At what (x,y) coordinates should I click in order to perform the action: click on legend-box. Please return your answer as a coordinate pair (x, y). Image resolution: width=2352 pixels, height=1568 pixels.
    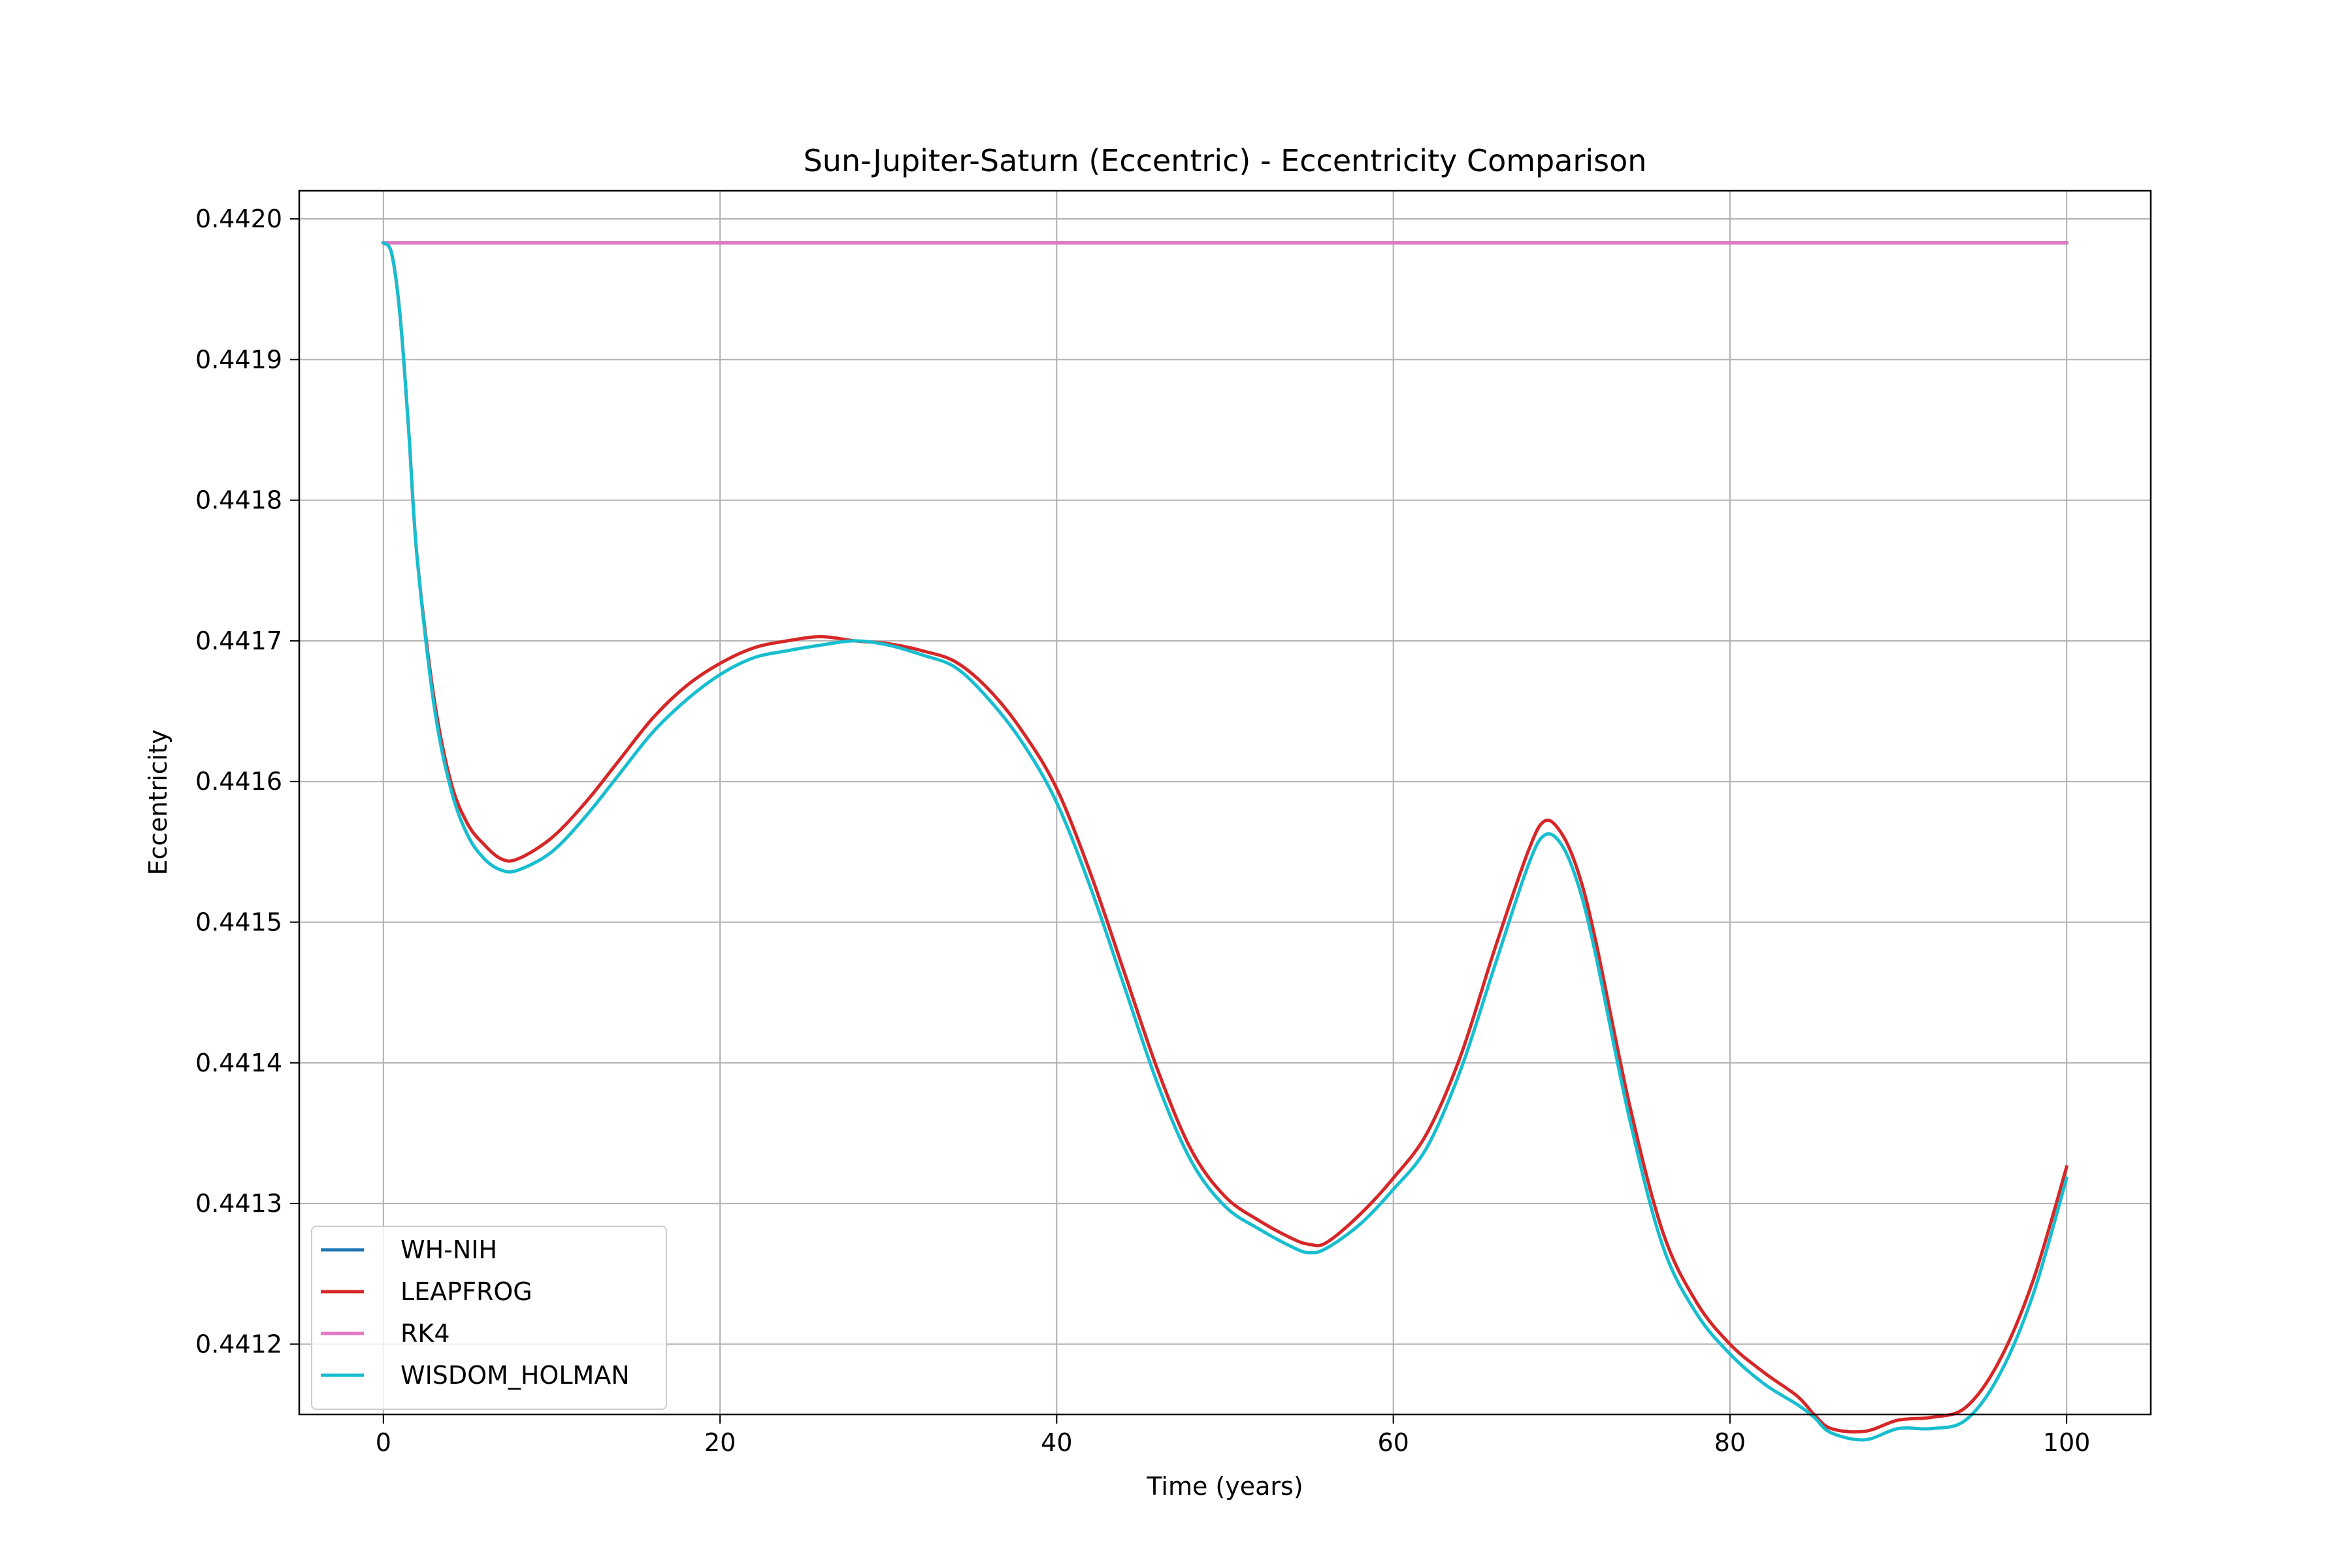
    Looking at the image, I should click on (489, 1318).